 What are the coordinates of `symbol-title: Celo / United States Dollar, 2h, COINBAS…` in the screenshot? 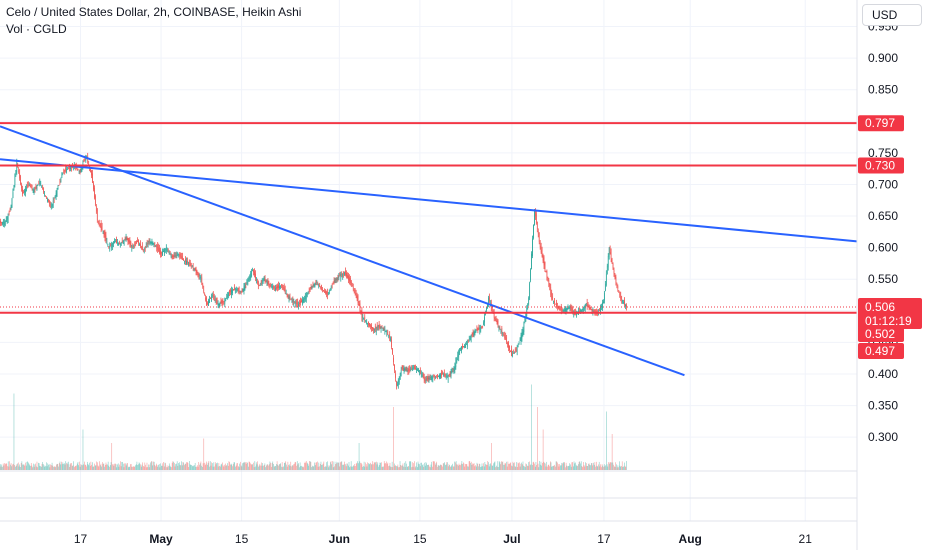 It's located at (154, 12).